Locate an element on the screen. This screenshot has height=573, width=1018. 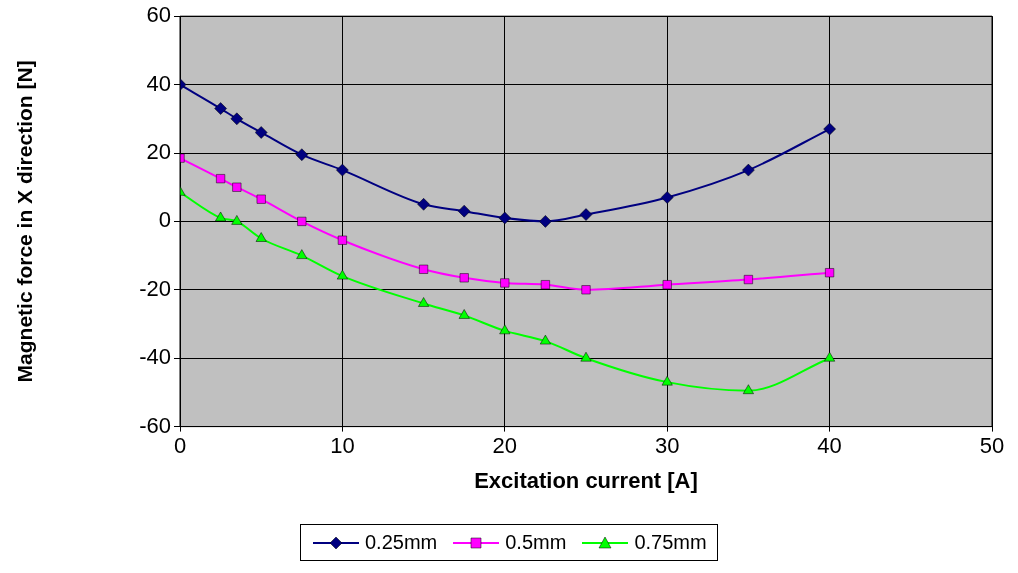
y-tick-label: 60 is located at coordinates (158, 15).